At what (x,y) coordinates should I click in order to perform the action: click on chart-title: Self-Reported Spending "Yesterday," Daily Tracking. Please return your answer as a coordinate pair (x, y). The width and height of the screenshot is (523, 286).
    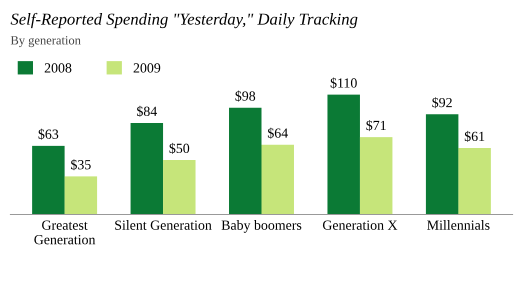
    Looking at the image, I should click on (184, 20).